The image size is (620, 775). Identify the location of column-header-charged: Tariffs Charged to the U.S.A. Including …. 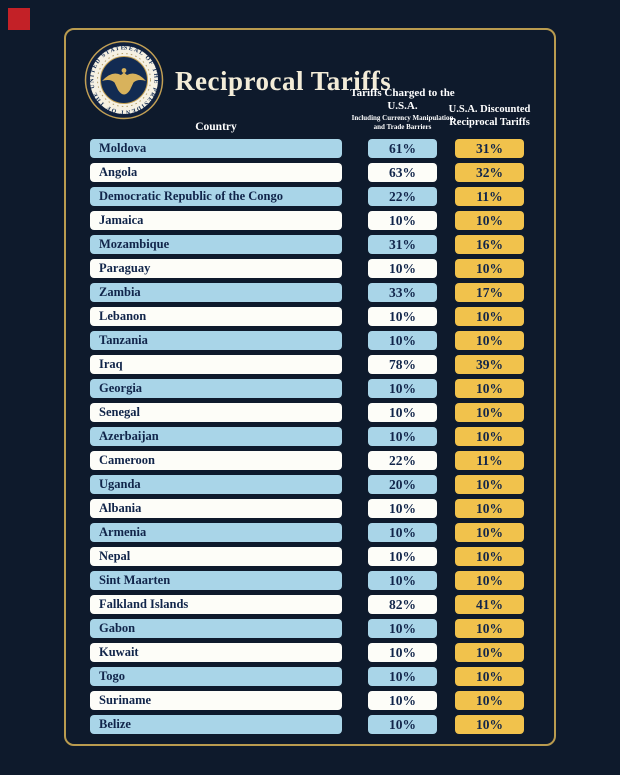
(402, 109).